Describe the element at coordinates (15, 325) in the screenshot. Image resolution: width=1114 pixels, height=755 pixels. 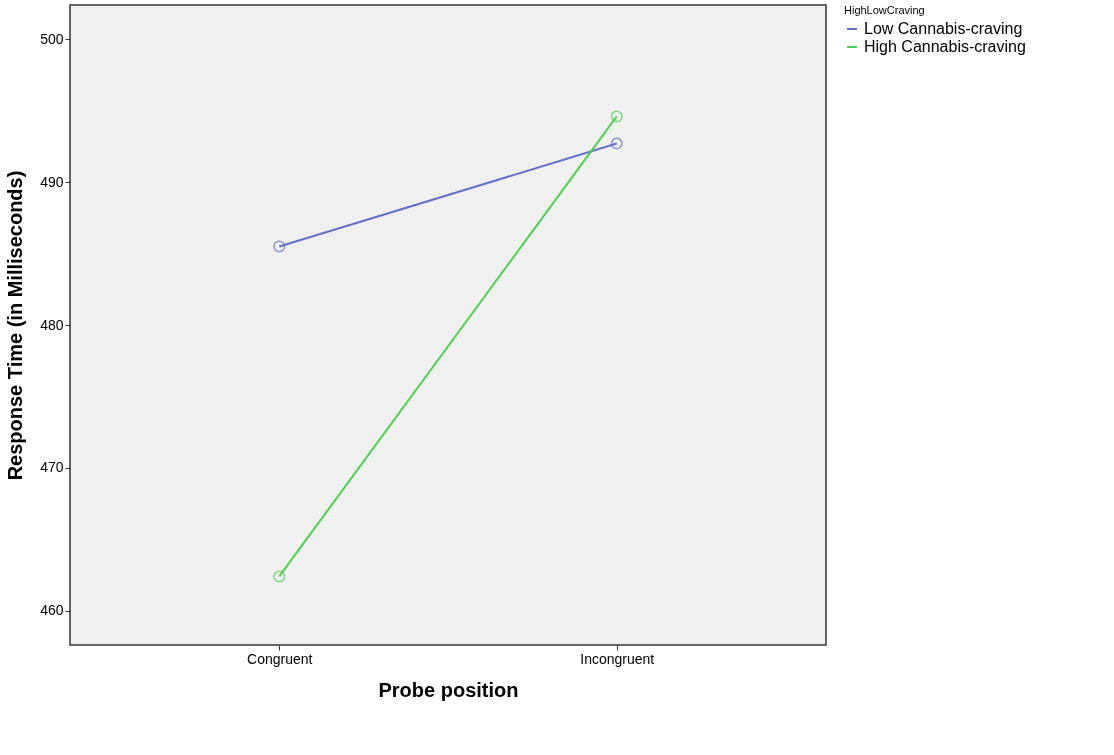
I see `y-axis-title: Response Time (in Milliseconds)` at that location.